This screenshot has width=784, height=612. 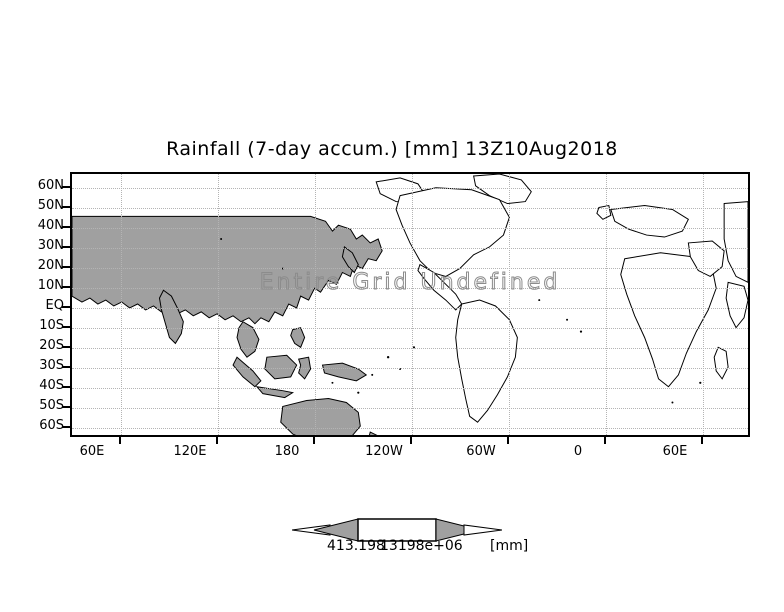 What do you see at coordinates (50, 185) in the screenshot?
I see `y-tick-label: 60N` at bounding box center [50, 185].